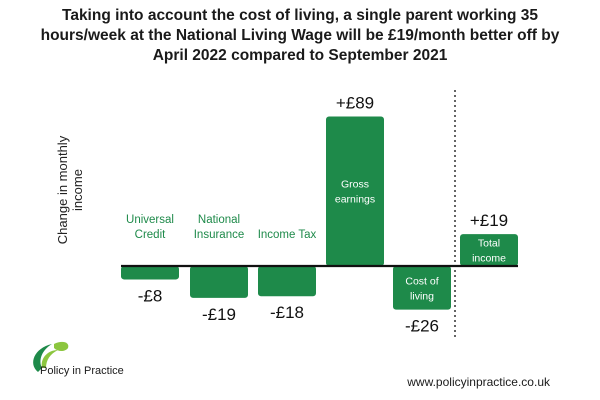 Image resolution: width=600 pixels, height=400 pixels. I want to click on value-label-5: +£19, so click(489, 220).